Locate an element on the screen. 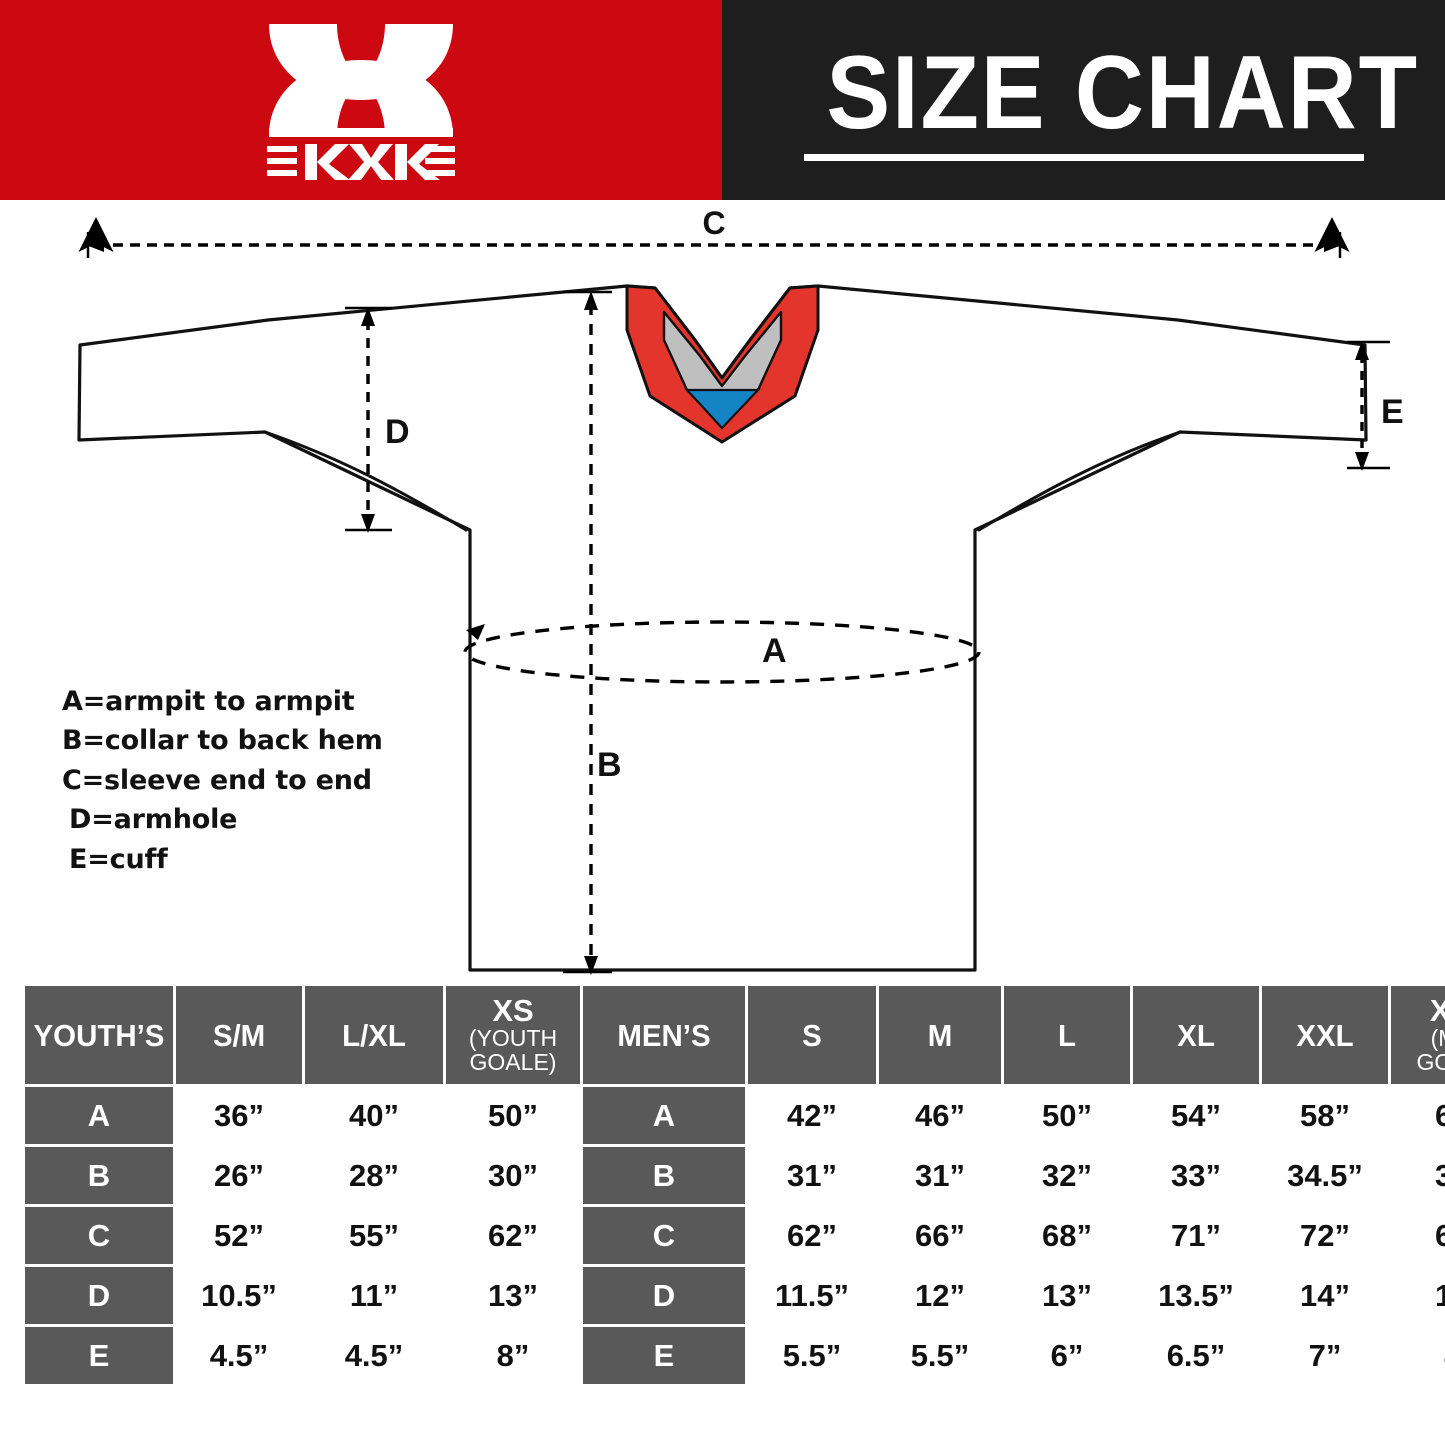 The width and height of the screenshot is (1445, 1445). row-label-mens-b: B is located at coordinates (664, 1175).